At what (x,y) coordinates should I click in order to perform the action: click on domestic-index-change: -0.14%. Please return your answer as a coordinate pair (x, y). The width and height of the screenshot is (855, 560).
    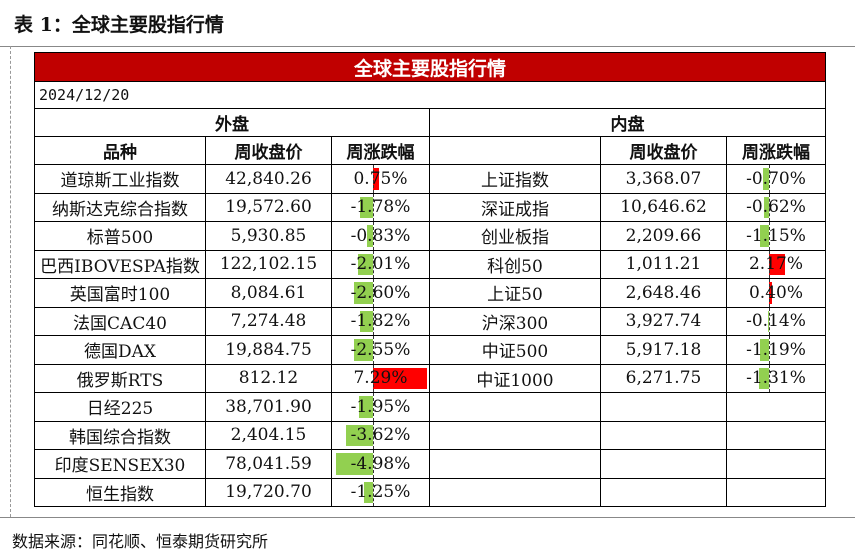
    Looking at the image, I should click on (776, 321).